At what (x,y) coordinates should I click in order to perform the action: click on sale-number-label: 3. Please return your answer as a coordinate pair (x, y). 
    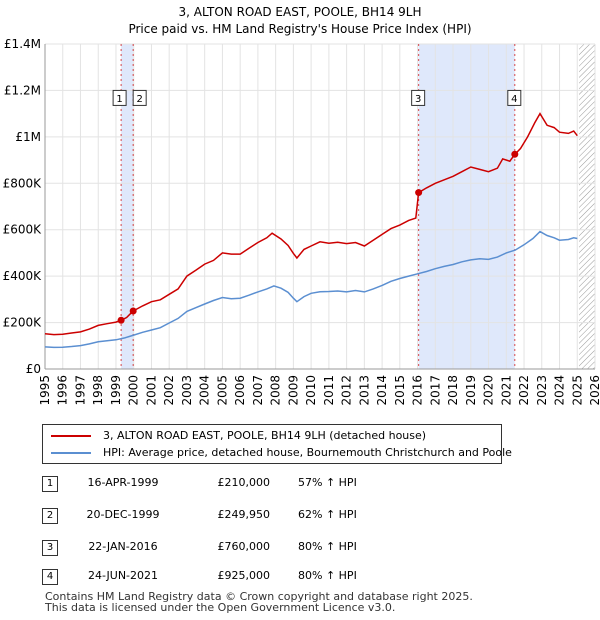
    Looking at the image, I should click on (418, 99).